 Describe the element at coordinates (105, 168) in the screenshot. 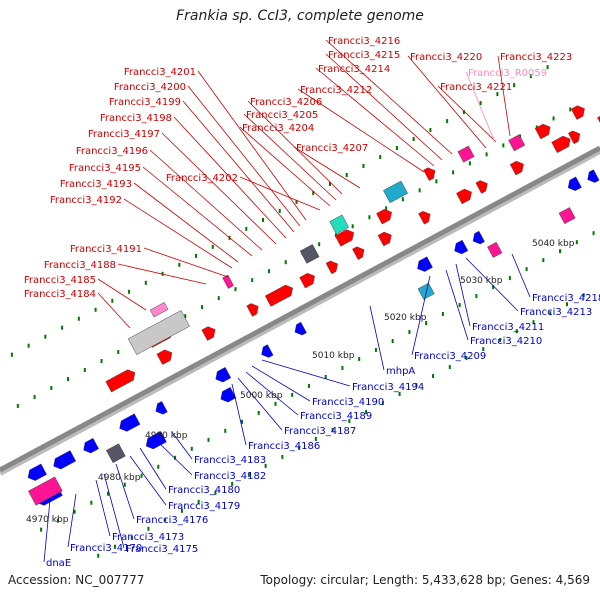

I see `forward-label: Francci3_4195` at that location.